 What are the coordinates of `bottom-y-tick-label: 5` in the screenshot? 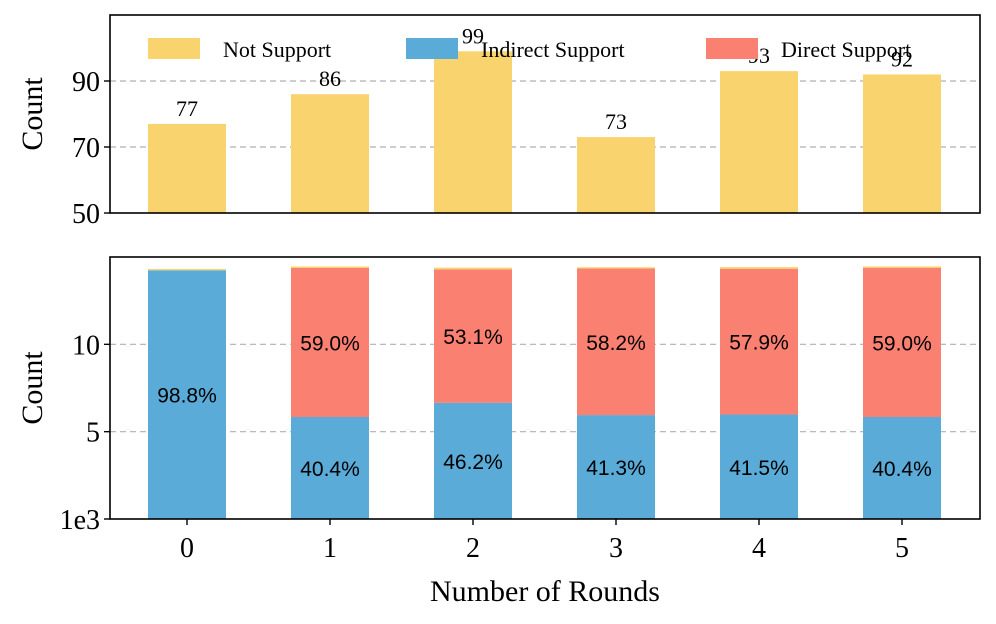 It's located at (93, 433).